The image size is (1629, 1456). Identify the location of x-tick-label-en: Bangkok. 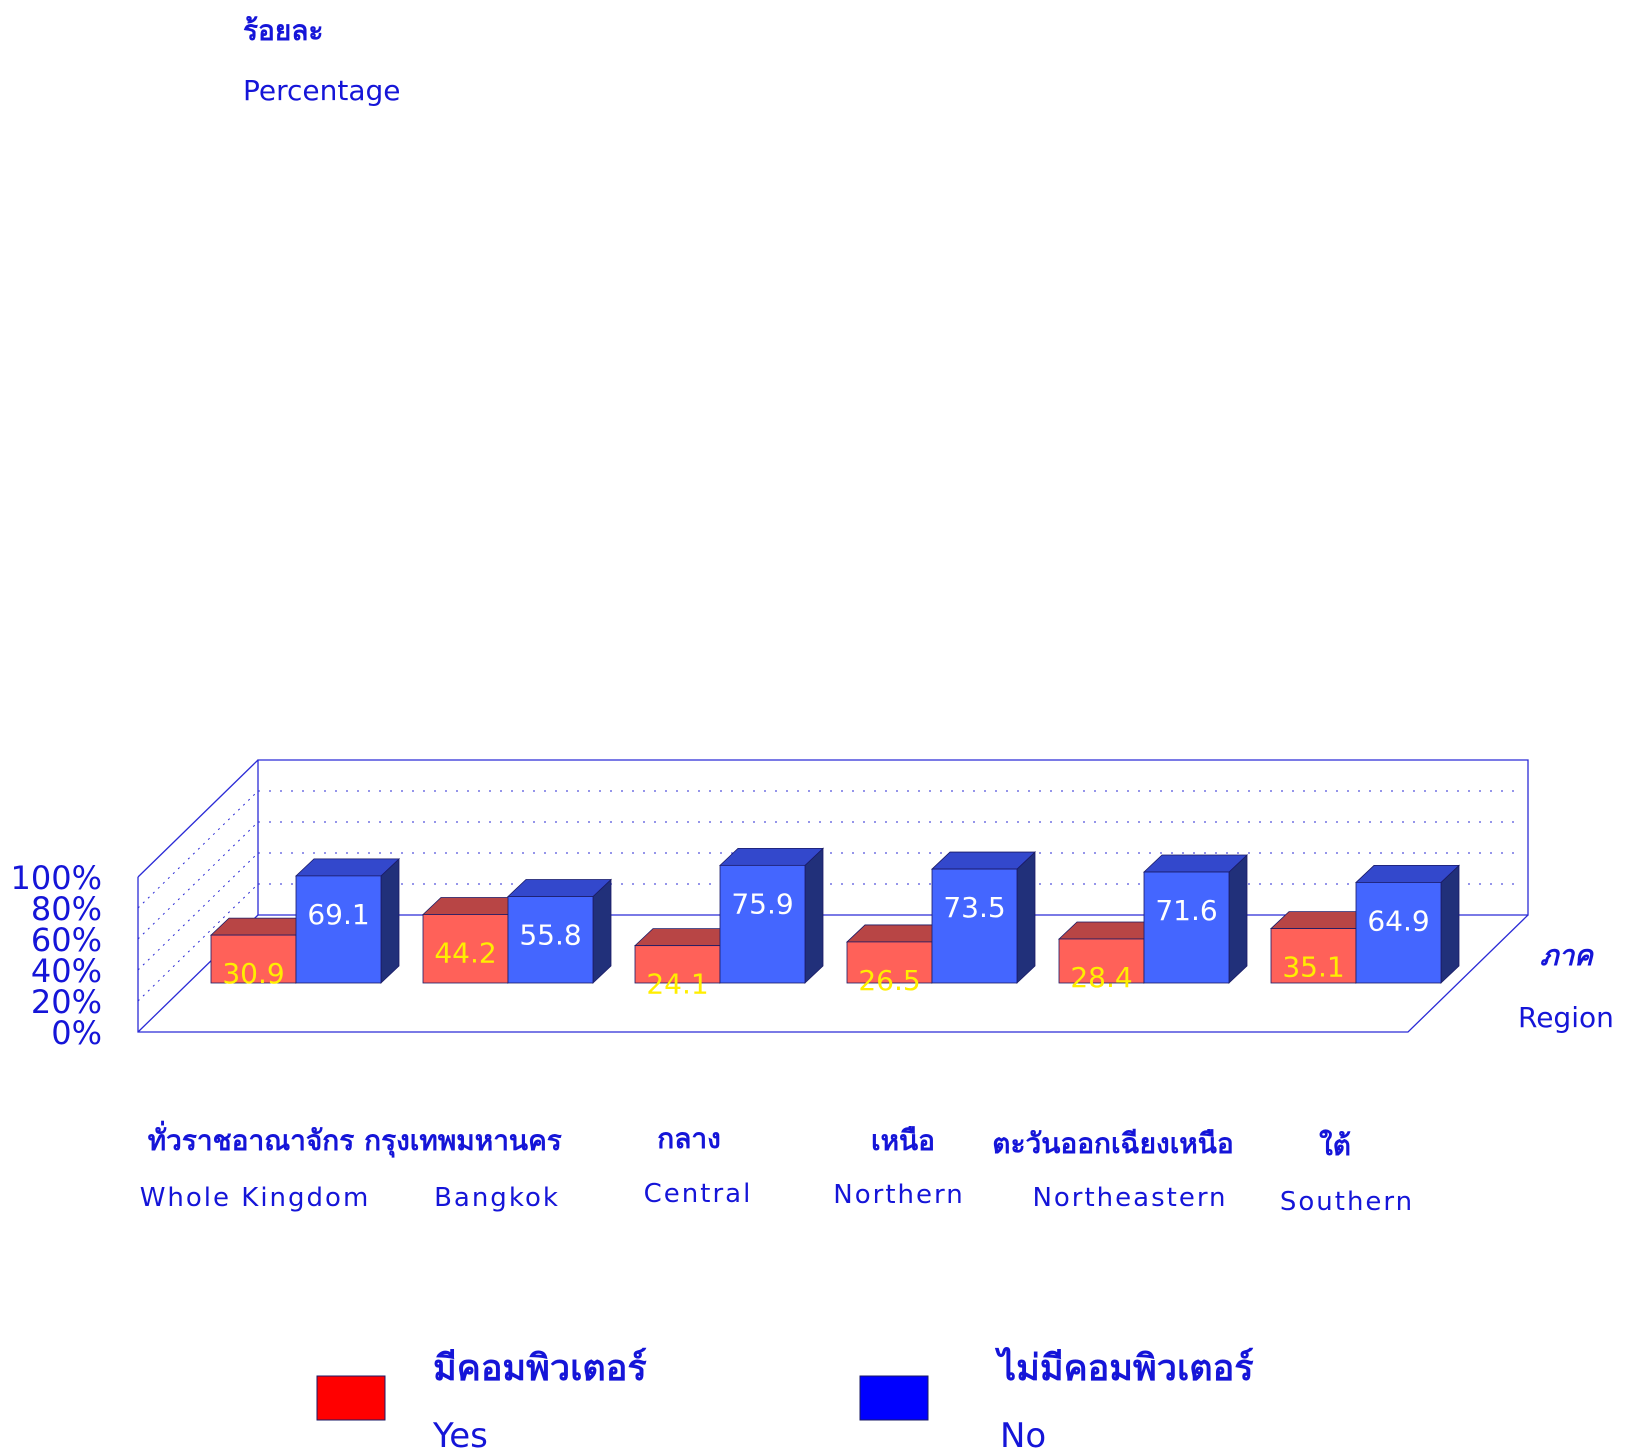
(497, 1198).